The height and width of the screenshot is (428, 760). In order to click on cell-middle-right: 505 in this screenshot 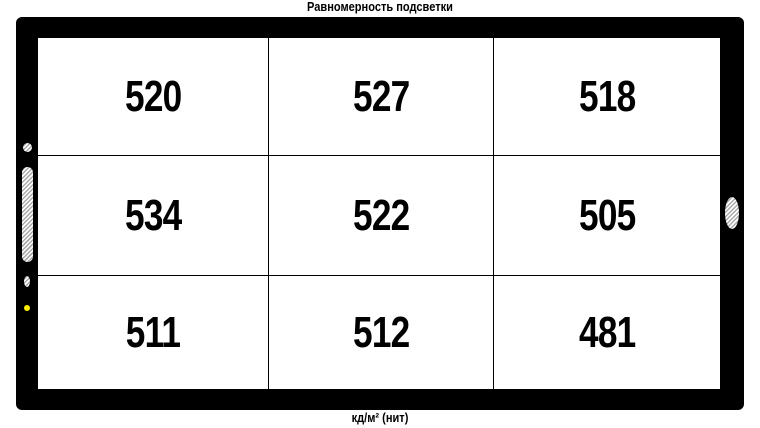, I will do `click(607, 216)`.